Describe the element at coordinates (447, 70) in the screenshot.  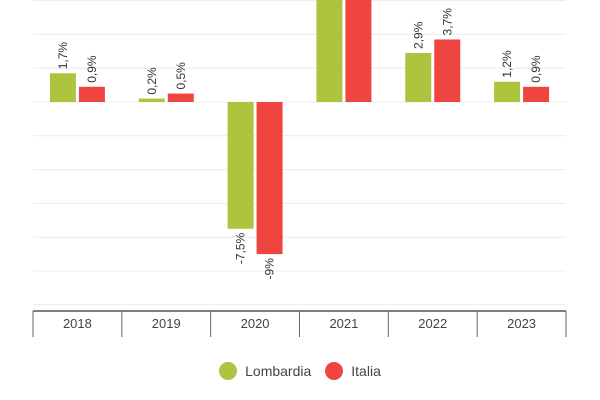
I see `bar-italia-2022` at that location.